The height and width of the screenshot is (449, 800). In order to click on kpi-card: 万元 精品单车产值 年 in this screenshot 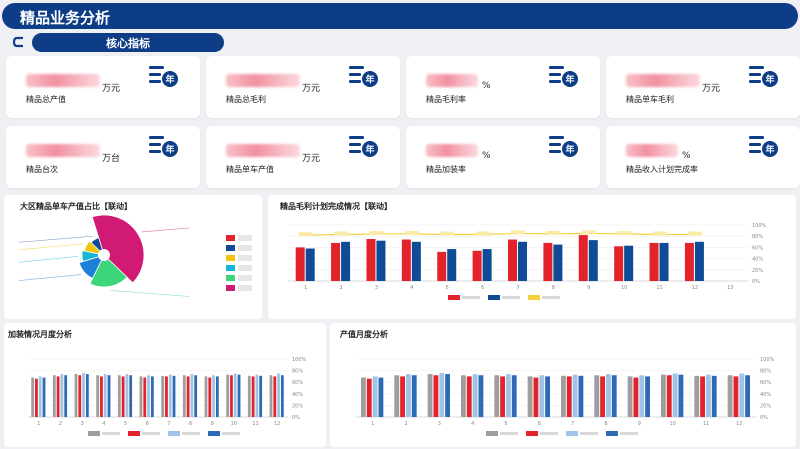, I will do `click(303, 157)`.